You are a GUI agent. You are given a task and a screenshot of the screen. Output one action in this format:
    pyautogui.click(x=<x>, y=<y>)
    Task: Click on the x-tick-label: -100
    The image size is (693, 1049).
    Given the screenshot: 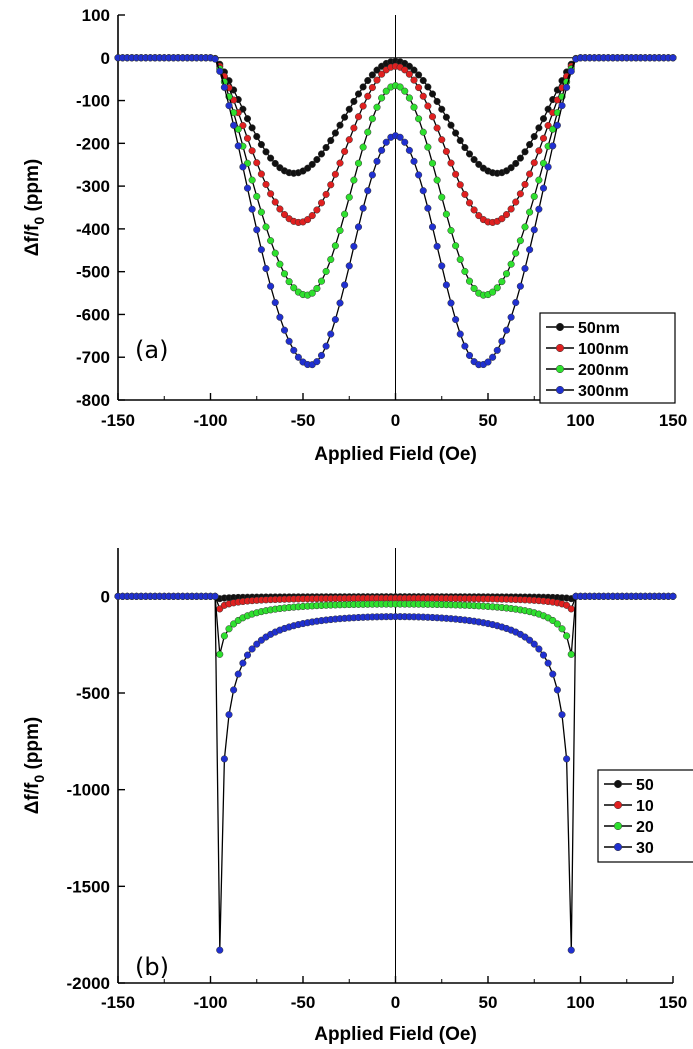 What is the action you would take?
    pyautogui.click(x=210, y=420)
    